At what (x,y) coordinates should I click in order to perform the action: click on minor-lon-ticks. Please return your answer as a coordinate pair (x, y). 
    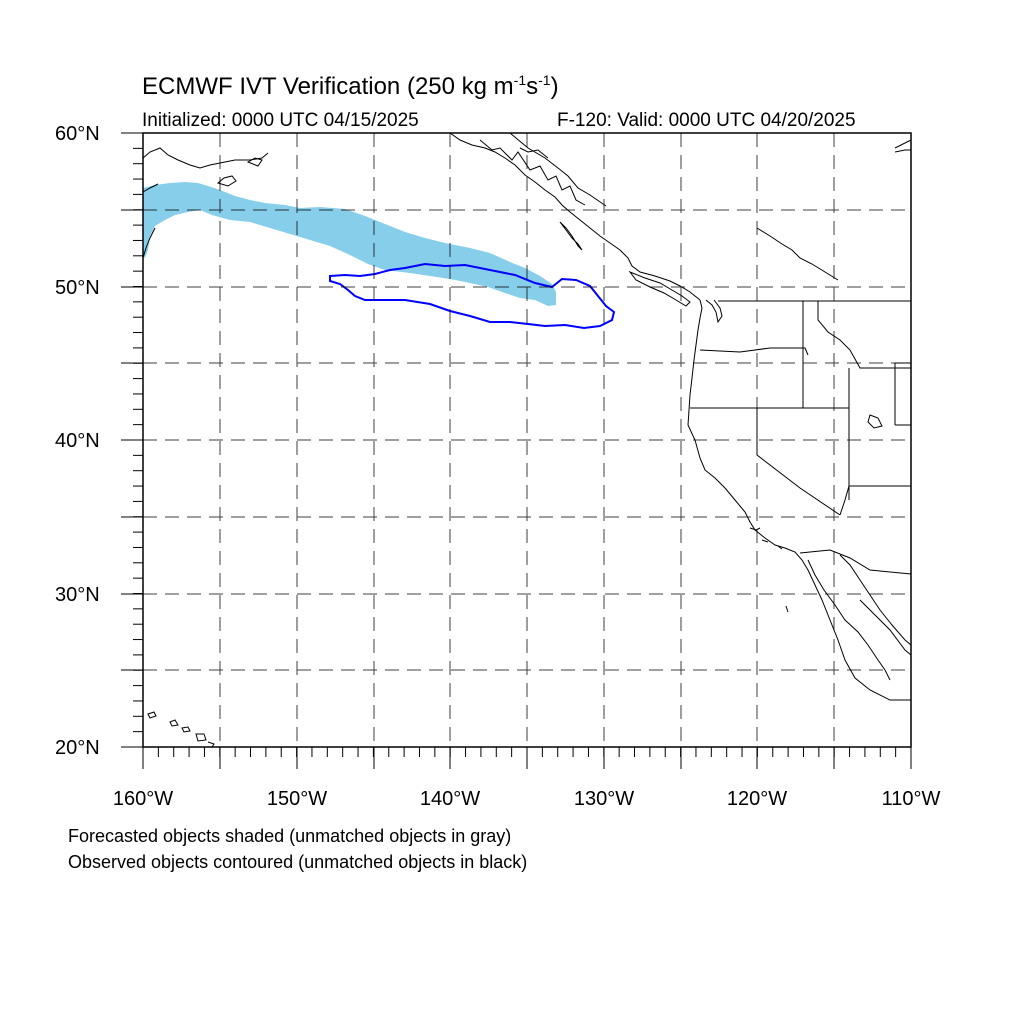
    Looking at the image, I should click on (527, 752).